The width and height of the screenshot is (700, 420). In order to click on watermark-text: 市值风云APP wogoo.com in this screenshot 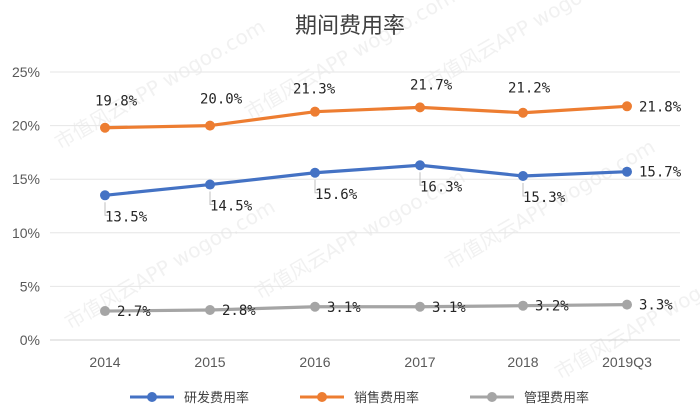, I will do `click(160, 84)`.